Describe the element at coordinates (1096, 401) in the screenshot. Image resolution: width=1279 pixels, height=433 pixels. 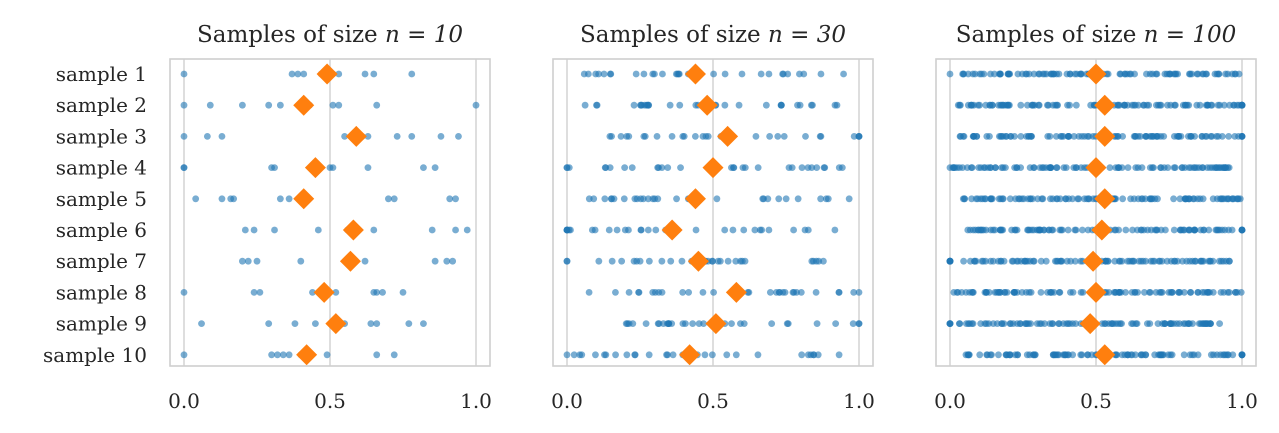
I see `x-tick-label: 0.5` at that location.